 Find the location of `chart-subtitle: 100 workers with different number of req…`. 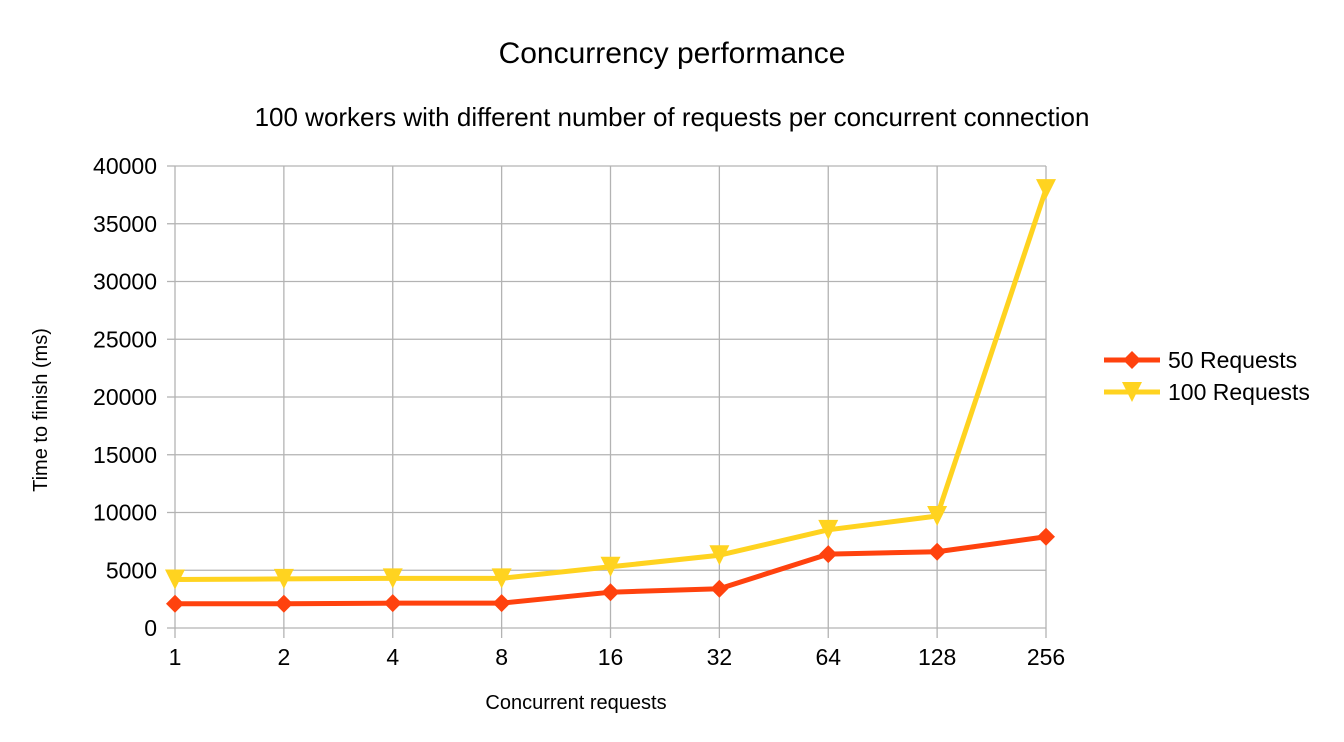

chart-subtitle: 100 workers with different number of req… is located at coordinates (672, 117).